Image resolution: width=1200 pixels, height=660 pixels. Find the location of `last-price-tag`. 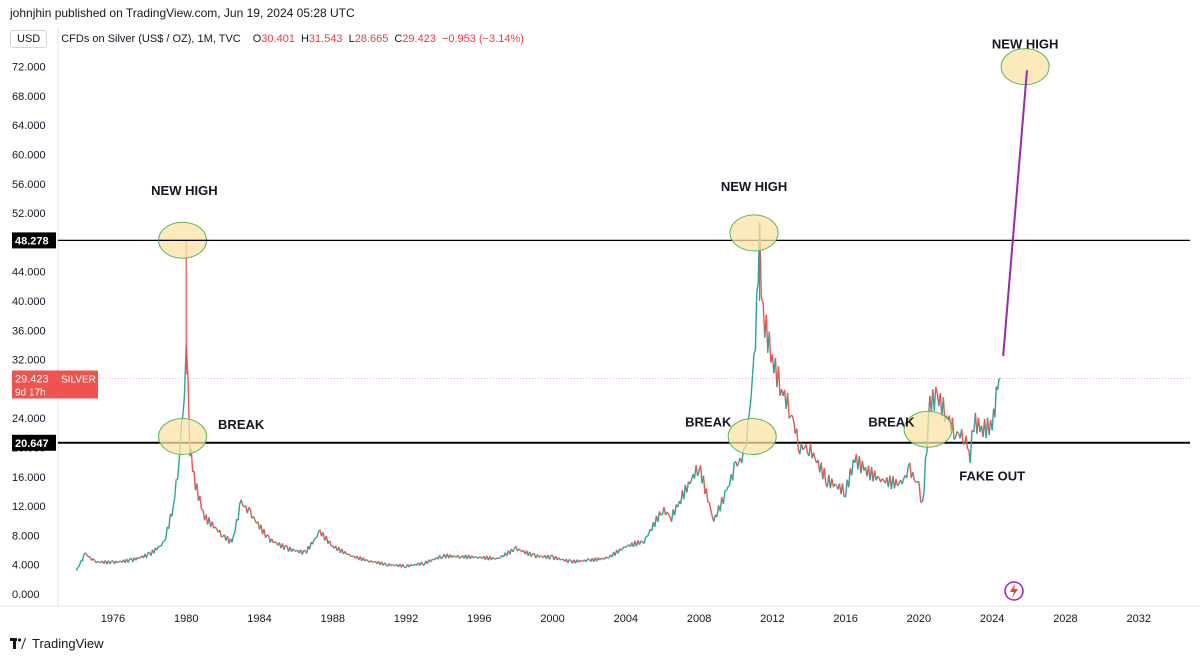

last-price-tag is located at coordinates (55, 384).